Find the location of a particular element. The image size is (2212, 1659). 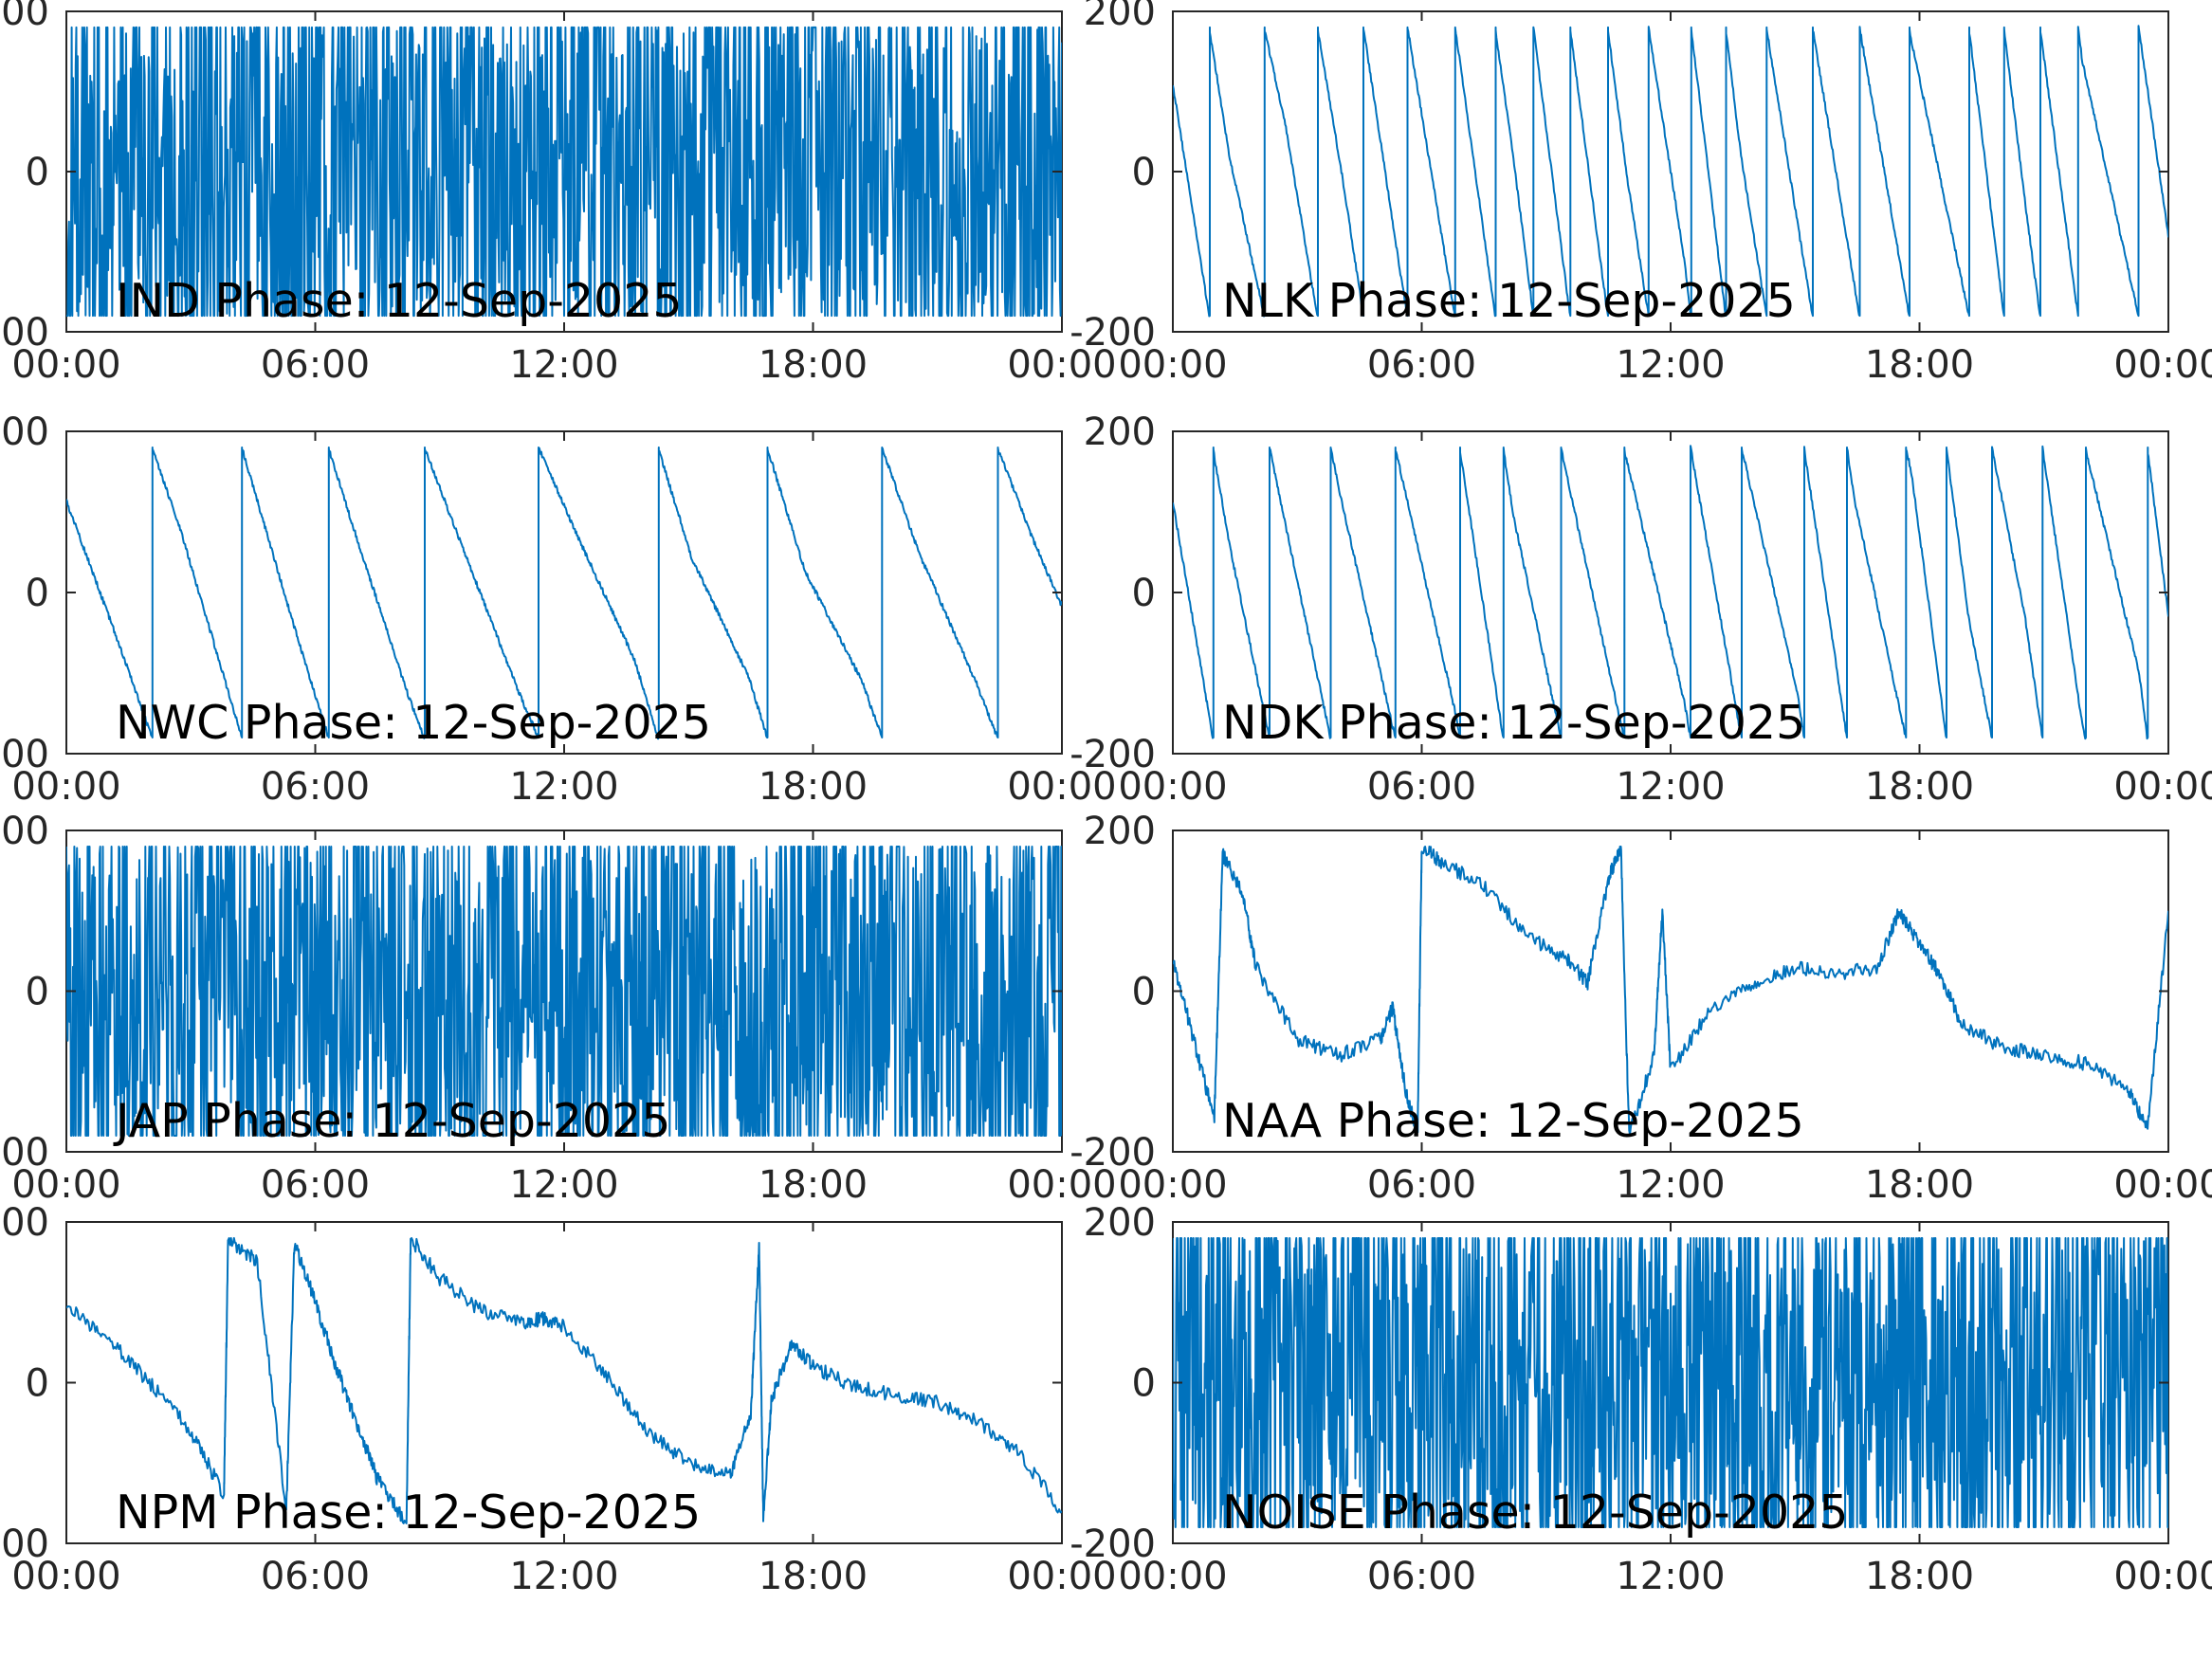

chart-title: NPM Phase: 12-Sep-2025 is located at coordinates (408, 1513).